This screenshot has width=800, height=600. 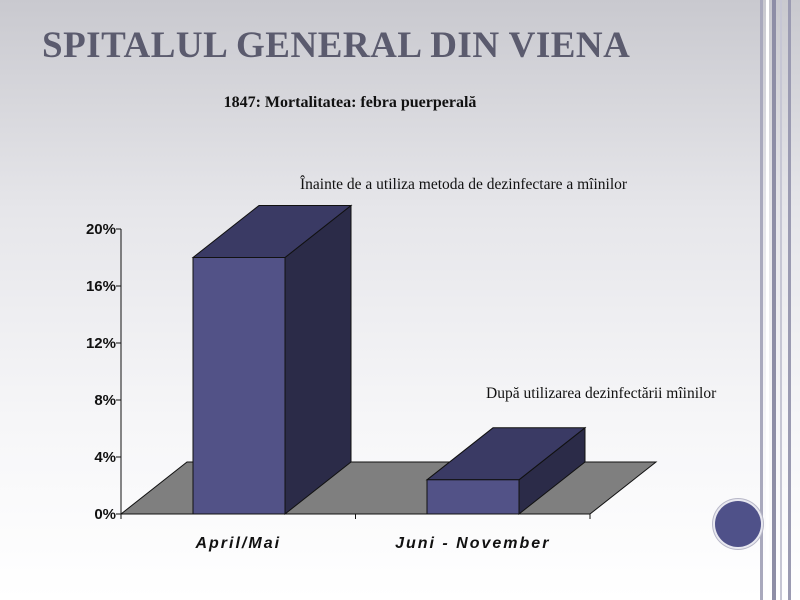 I want to click on y-tick-label: 16%, so click(x=101, y=286).